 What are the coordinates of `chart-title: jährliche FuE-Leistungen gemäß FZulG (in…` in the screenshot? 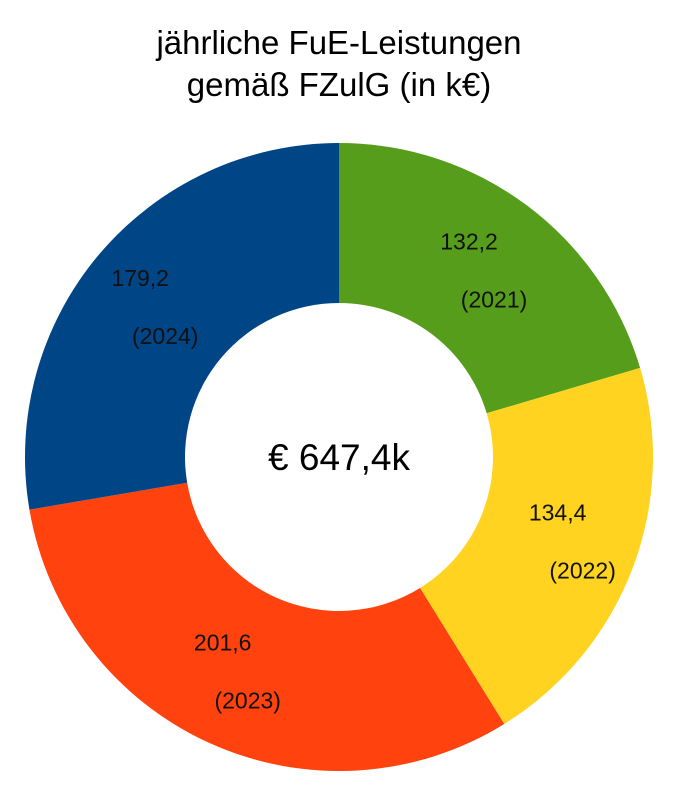 It's located at (339, 64).